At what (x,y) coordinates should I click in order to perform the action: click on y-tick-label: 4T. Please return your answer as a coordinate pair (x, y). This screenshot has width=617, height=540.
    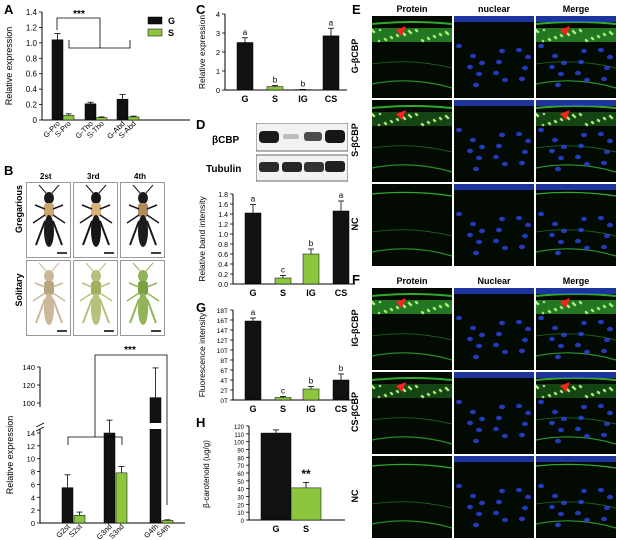
    Looking at the image, I should click on (224, 381).